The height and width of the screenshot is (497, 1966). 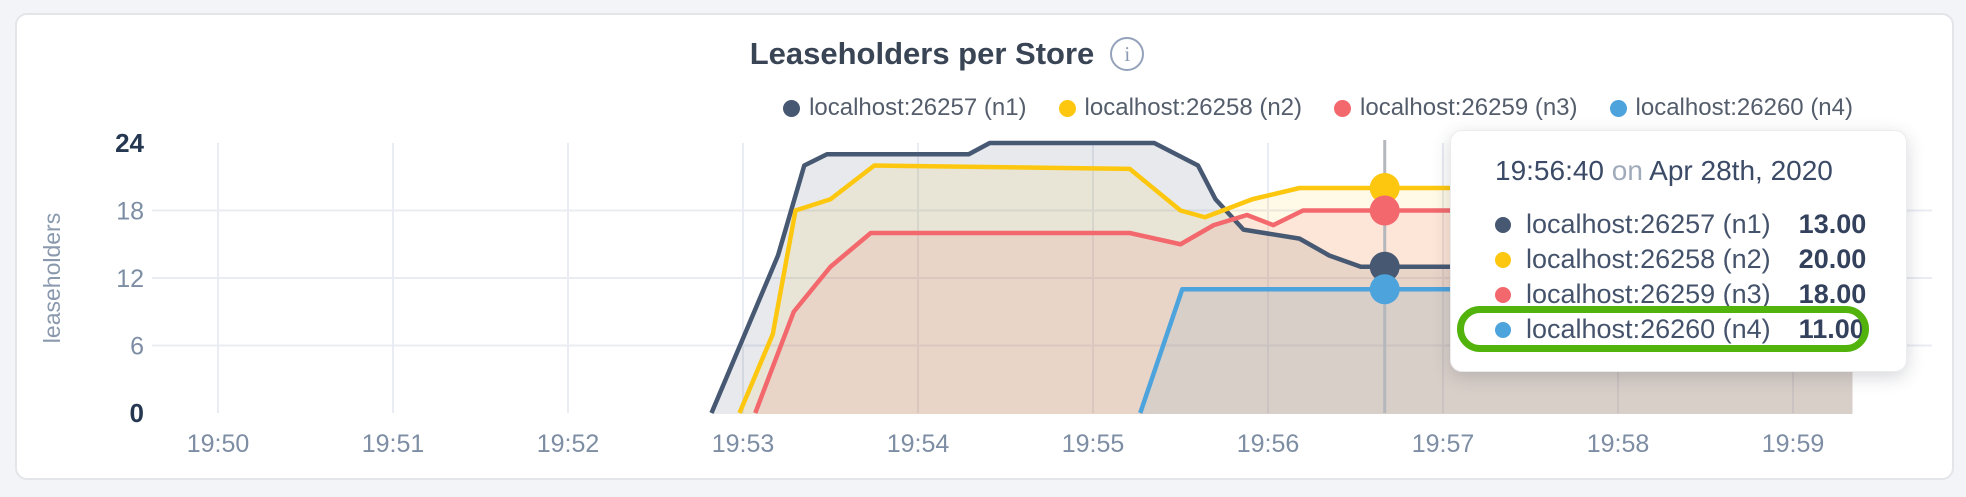 I want to click on x-tick-label: 19:54, so click(x=918, y=444).